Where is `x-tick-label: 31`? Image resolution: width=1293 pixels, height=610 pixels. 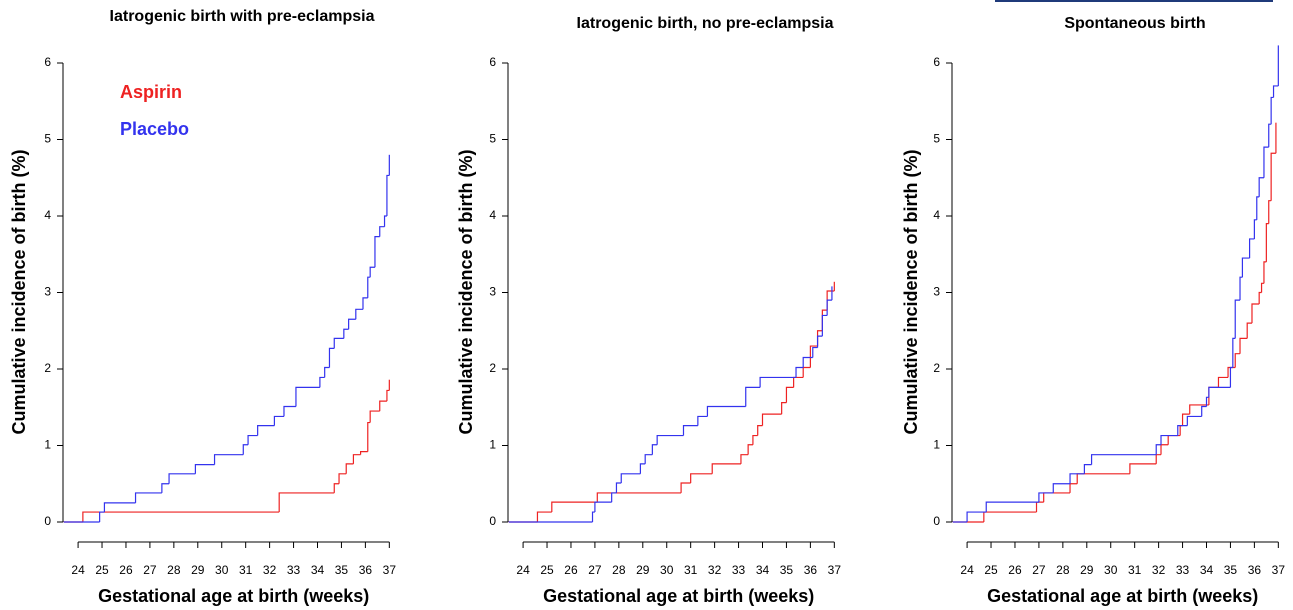 x-tick-label: 31 is located at coordinates (691, 570).